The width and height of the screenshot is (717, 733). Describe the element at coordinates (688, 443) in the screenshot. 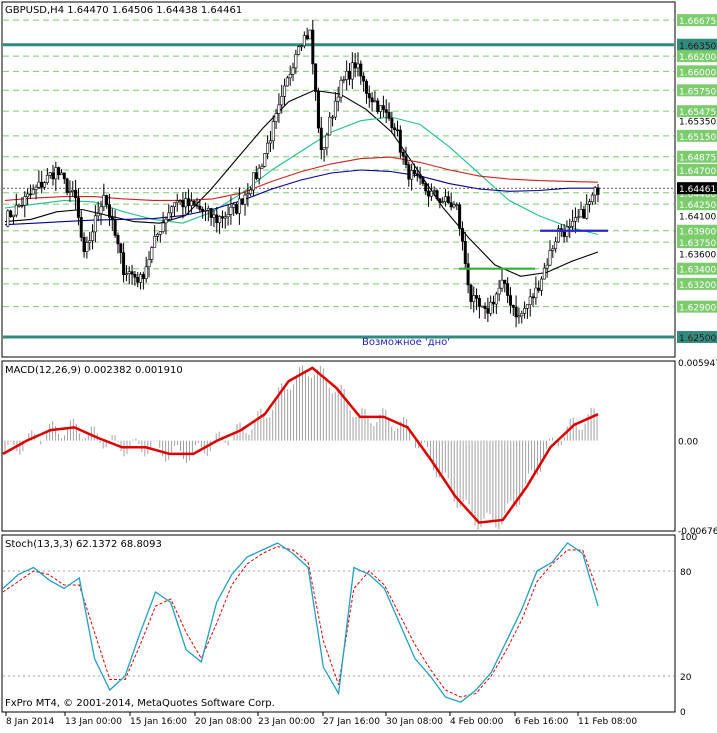

I see `macd-axis-tick: 0.00` at that location.